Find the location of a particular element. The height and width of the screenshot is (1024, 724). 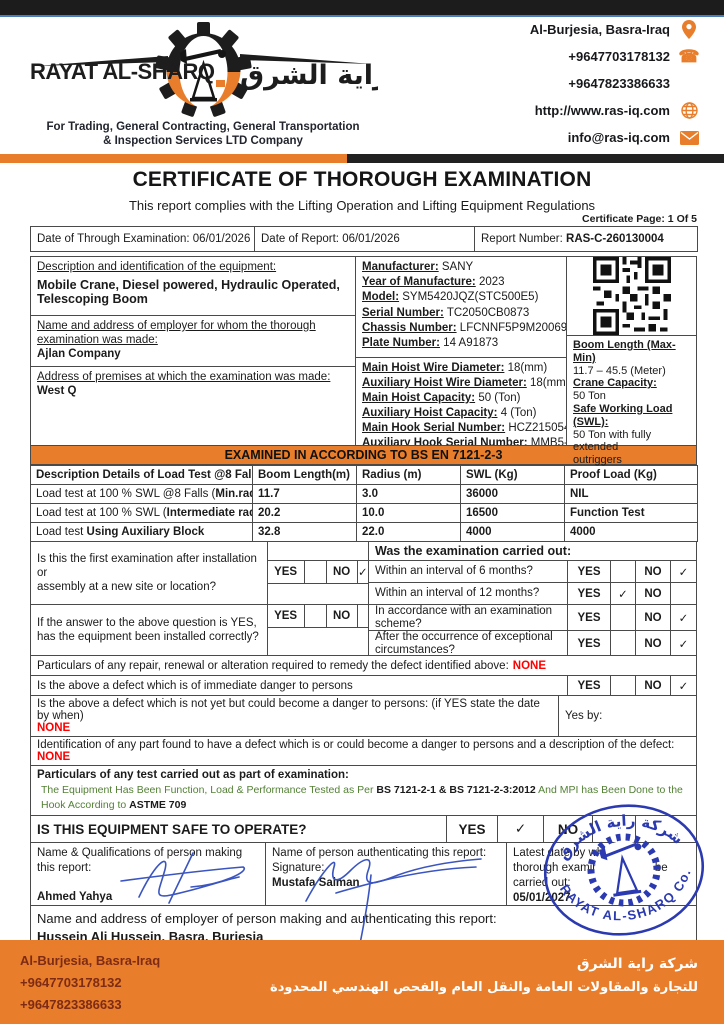

interval12-no-label: NO is located at coordinates (653, 593).